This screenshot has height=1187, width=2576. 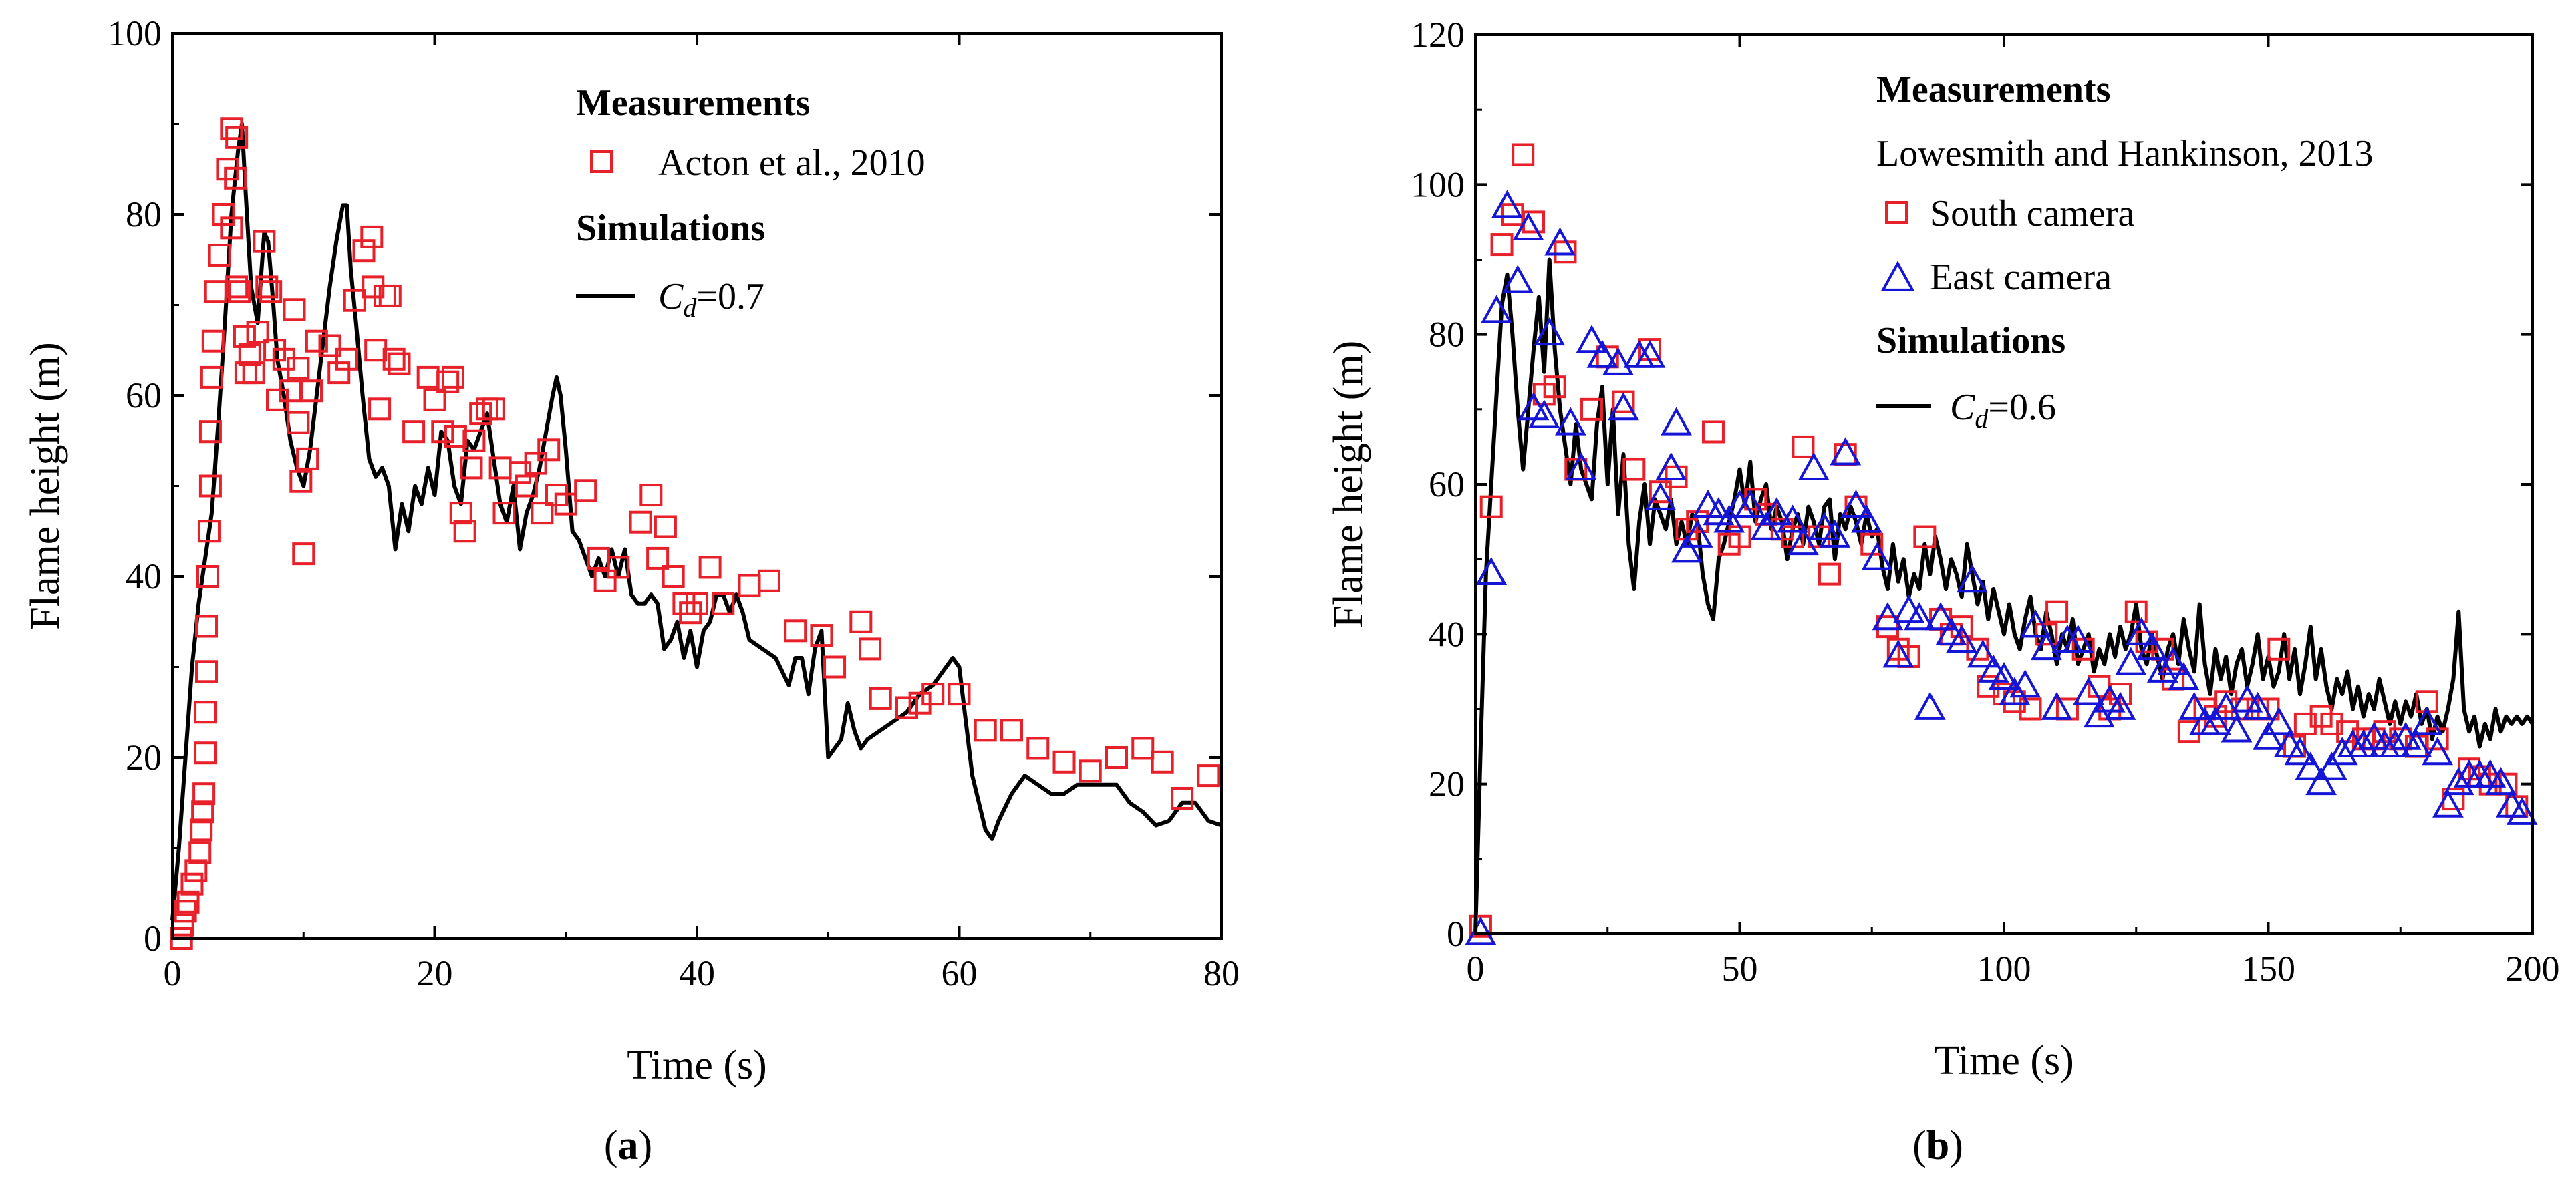 I want to click on b-y-tick-label: 0, so click(x=1456, y=934).